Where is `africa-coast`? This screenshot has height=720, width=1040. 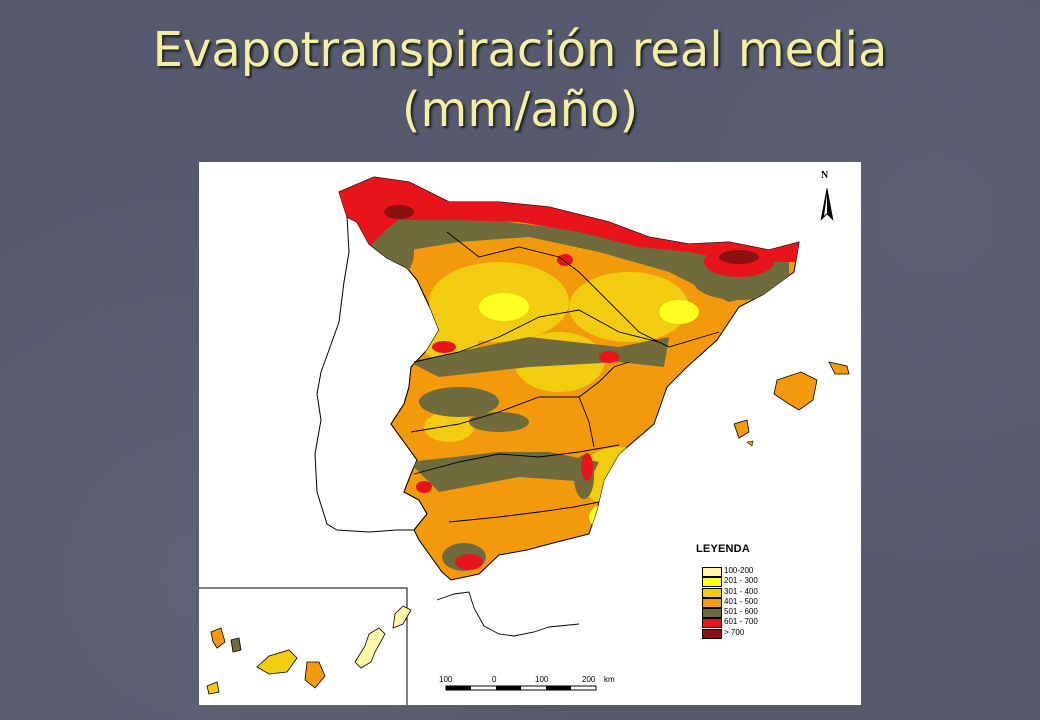 africa-coast is located at coordinates (508, 614).